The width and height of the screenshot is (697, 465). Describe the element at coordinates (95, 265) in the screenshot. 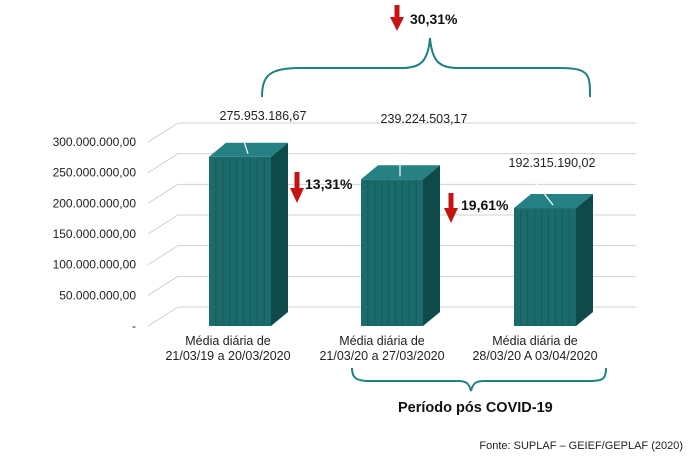

I see `y-tick-label: 100.000.000,00` at that location.